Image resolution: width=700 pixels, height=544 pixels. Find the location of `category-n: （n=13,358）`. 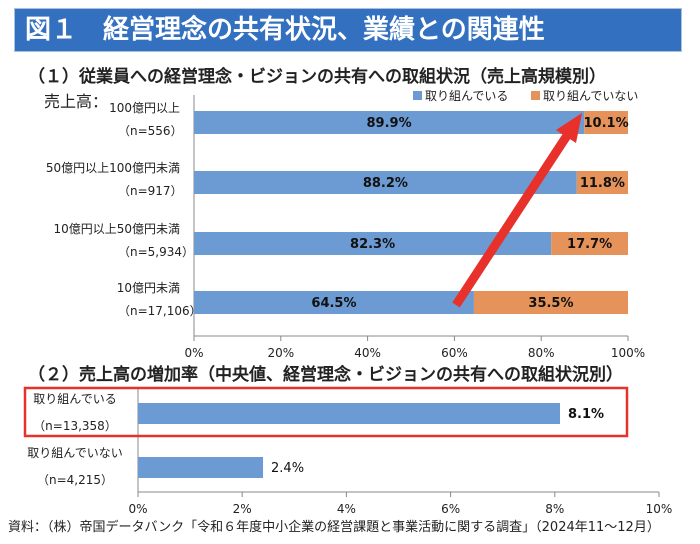

category-n: （n=13,358） is located at coordinates (75, 426).